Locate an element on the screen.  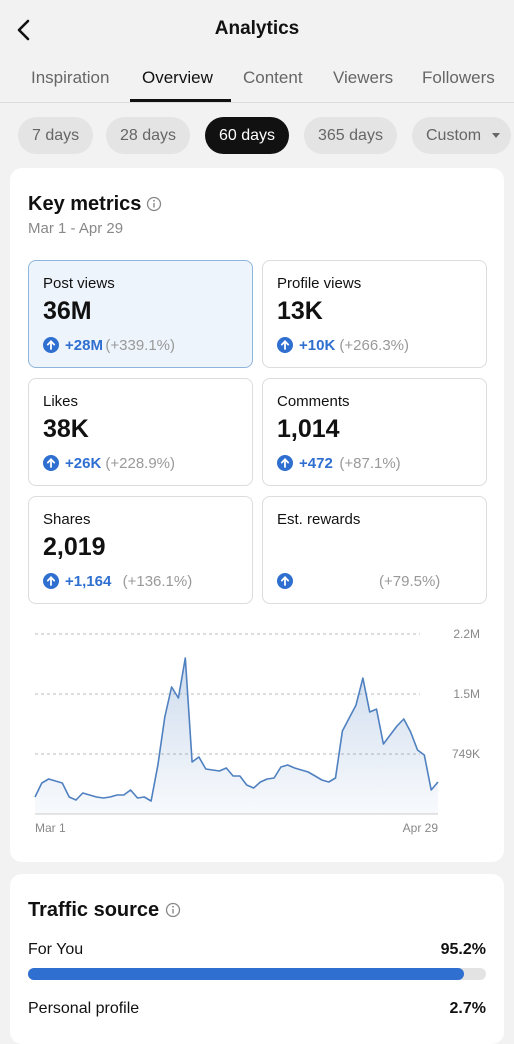
metric-label: Comments is located at coordinates (313, 401).